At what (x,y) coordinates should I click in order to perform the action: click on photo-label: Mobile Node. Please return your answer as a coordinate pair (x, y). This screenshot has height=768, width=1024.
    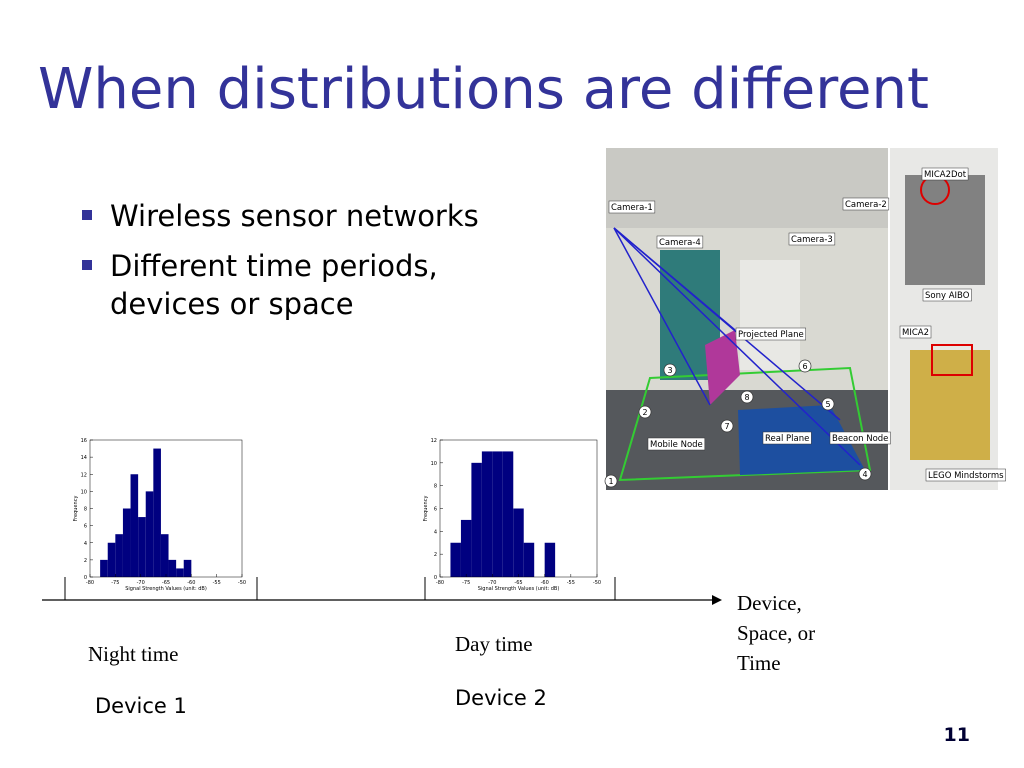
    Looking at the image, I should click on (676, 445).